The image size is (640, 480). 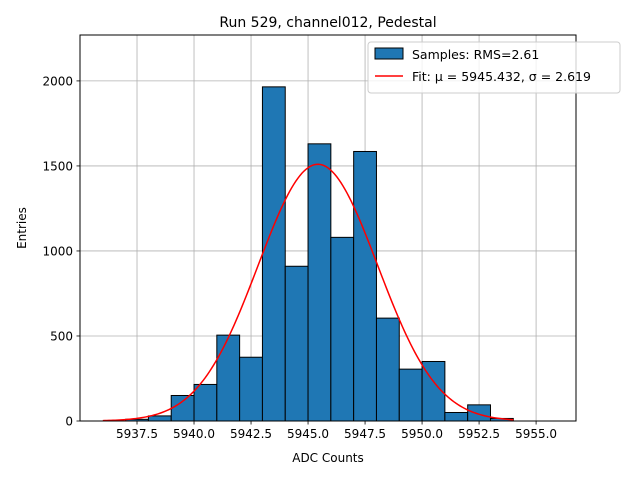 I want to click on y-tick-label: 0, so click(x=69, y=422).